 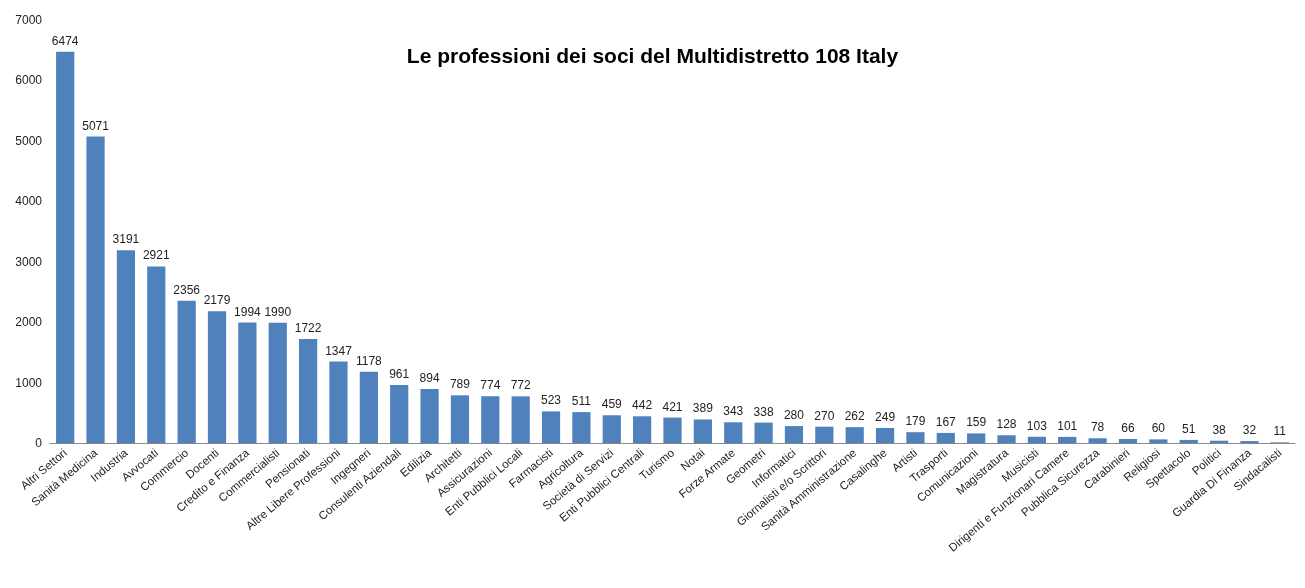 What do you see at coordinates (581, 401) in the screenshot?
I see `data-label: 511` at bounding box center [581, 401].